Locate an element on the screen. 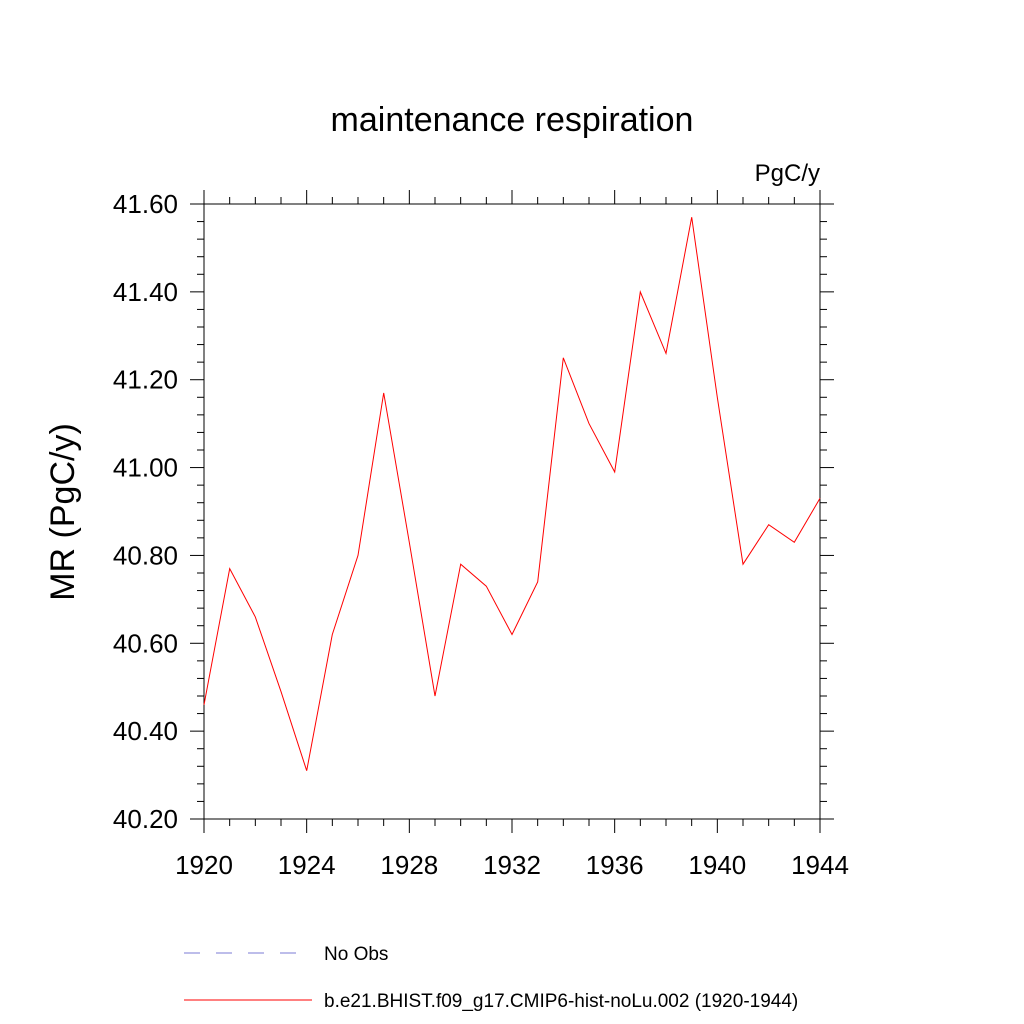 This screenshot has height=1024, width=1024. x-tick-label: 1924 is located at coordinates (307, 865).